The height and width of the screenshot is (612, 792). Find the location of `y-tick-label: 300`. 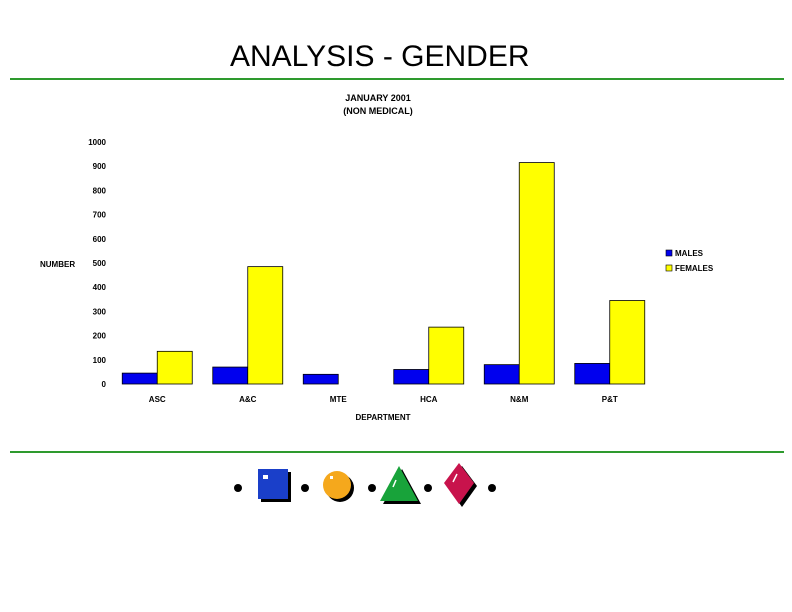

y-tick-label: 300 is located at coordinates (100, 311).